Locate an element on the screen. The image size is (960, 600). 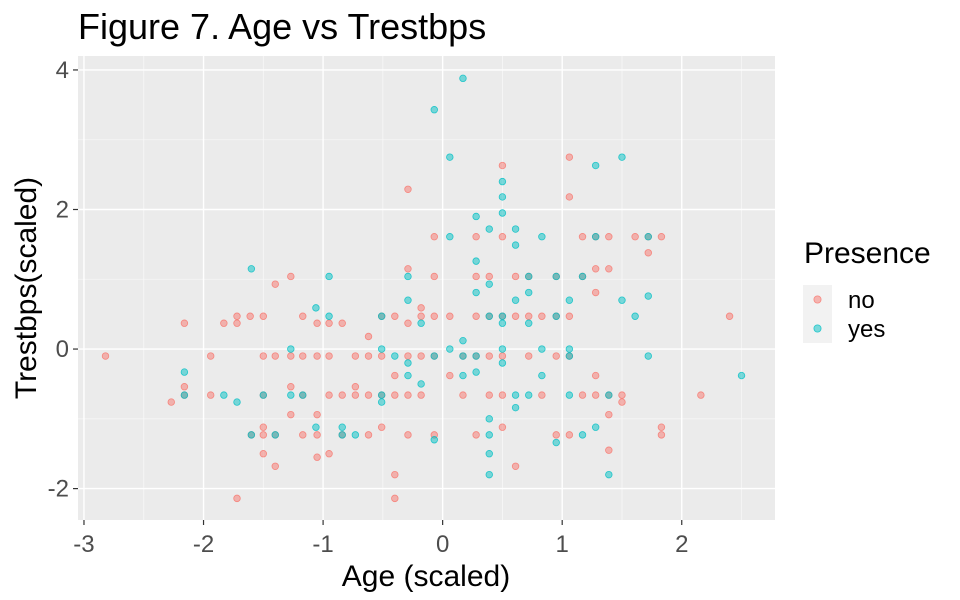
y-axis: -2 0 2 4 is located at coordinates (63, 280).